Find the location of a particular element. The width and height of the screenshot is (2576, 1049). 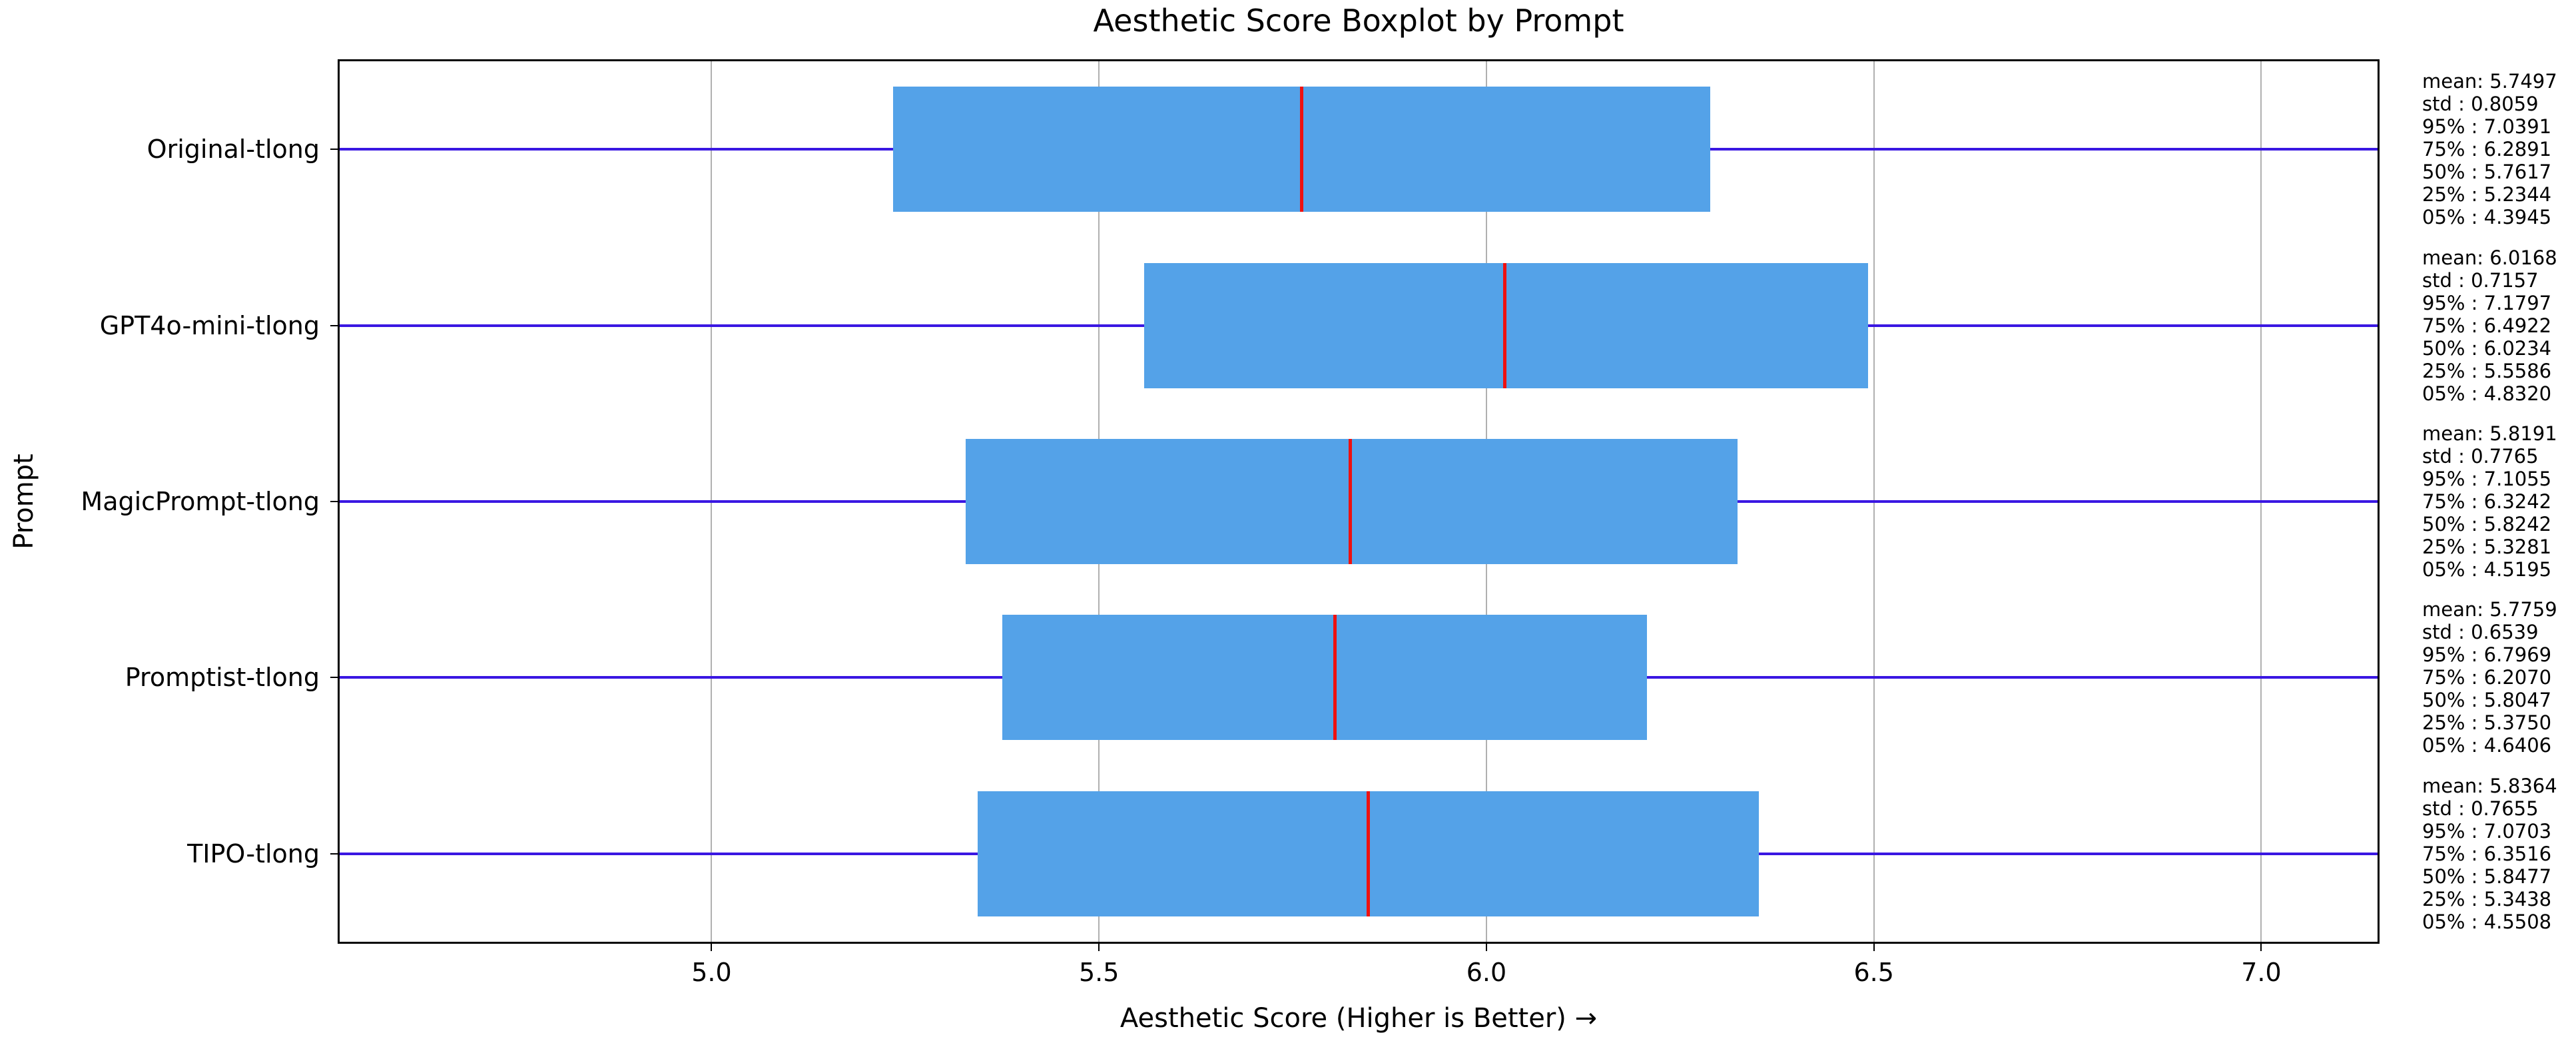

stats-line: mean: 5.7497 is located at coordinates (2489, 81).